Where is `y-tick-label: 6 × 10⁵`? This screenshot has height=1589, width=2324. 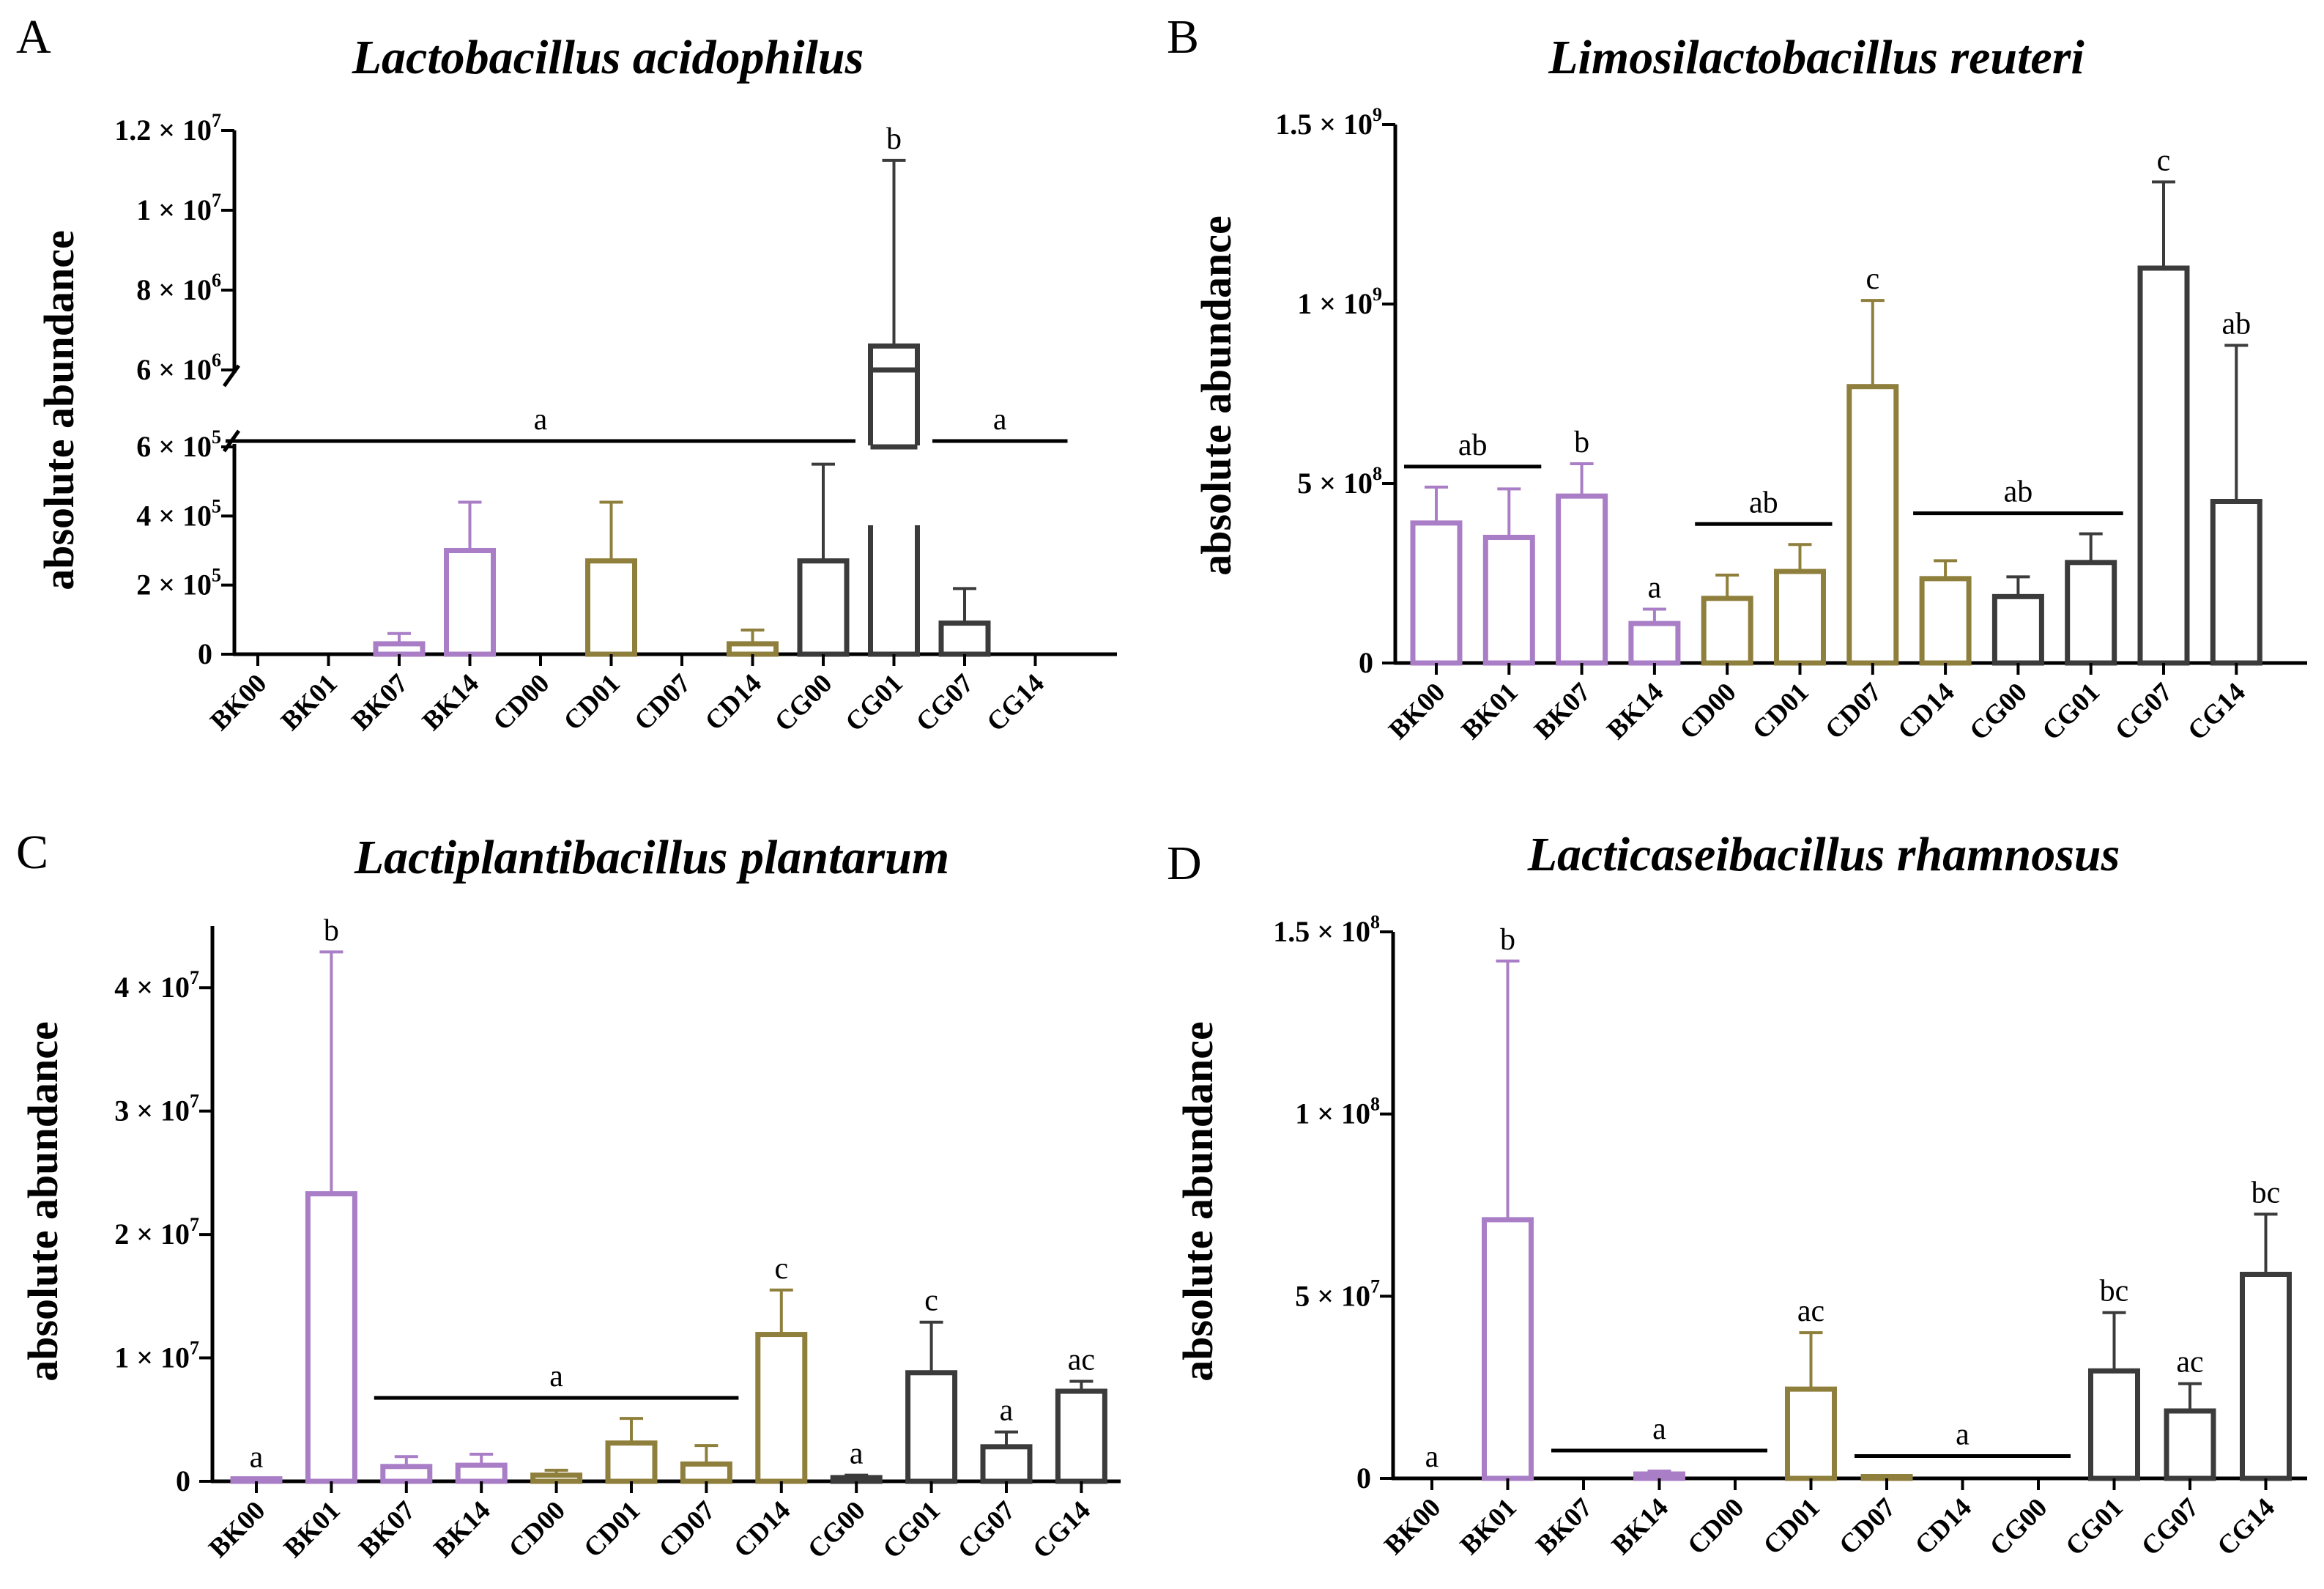 y-tick-label: 6 × 10⁵ is located at coordinates (178, 444).